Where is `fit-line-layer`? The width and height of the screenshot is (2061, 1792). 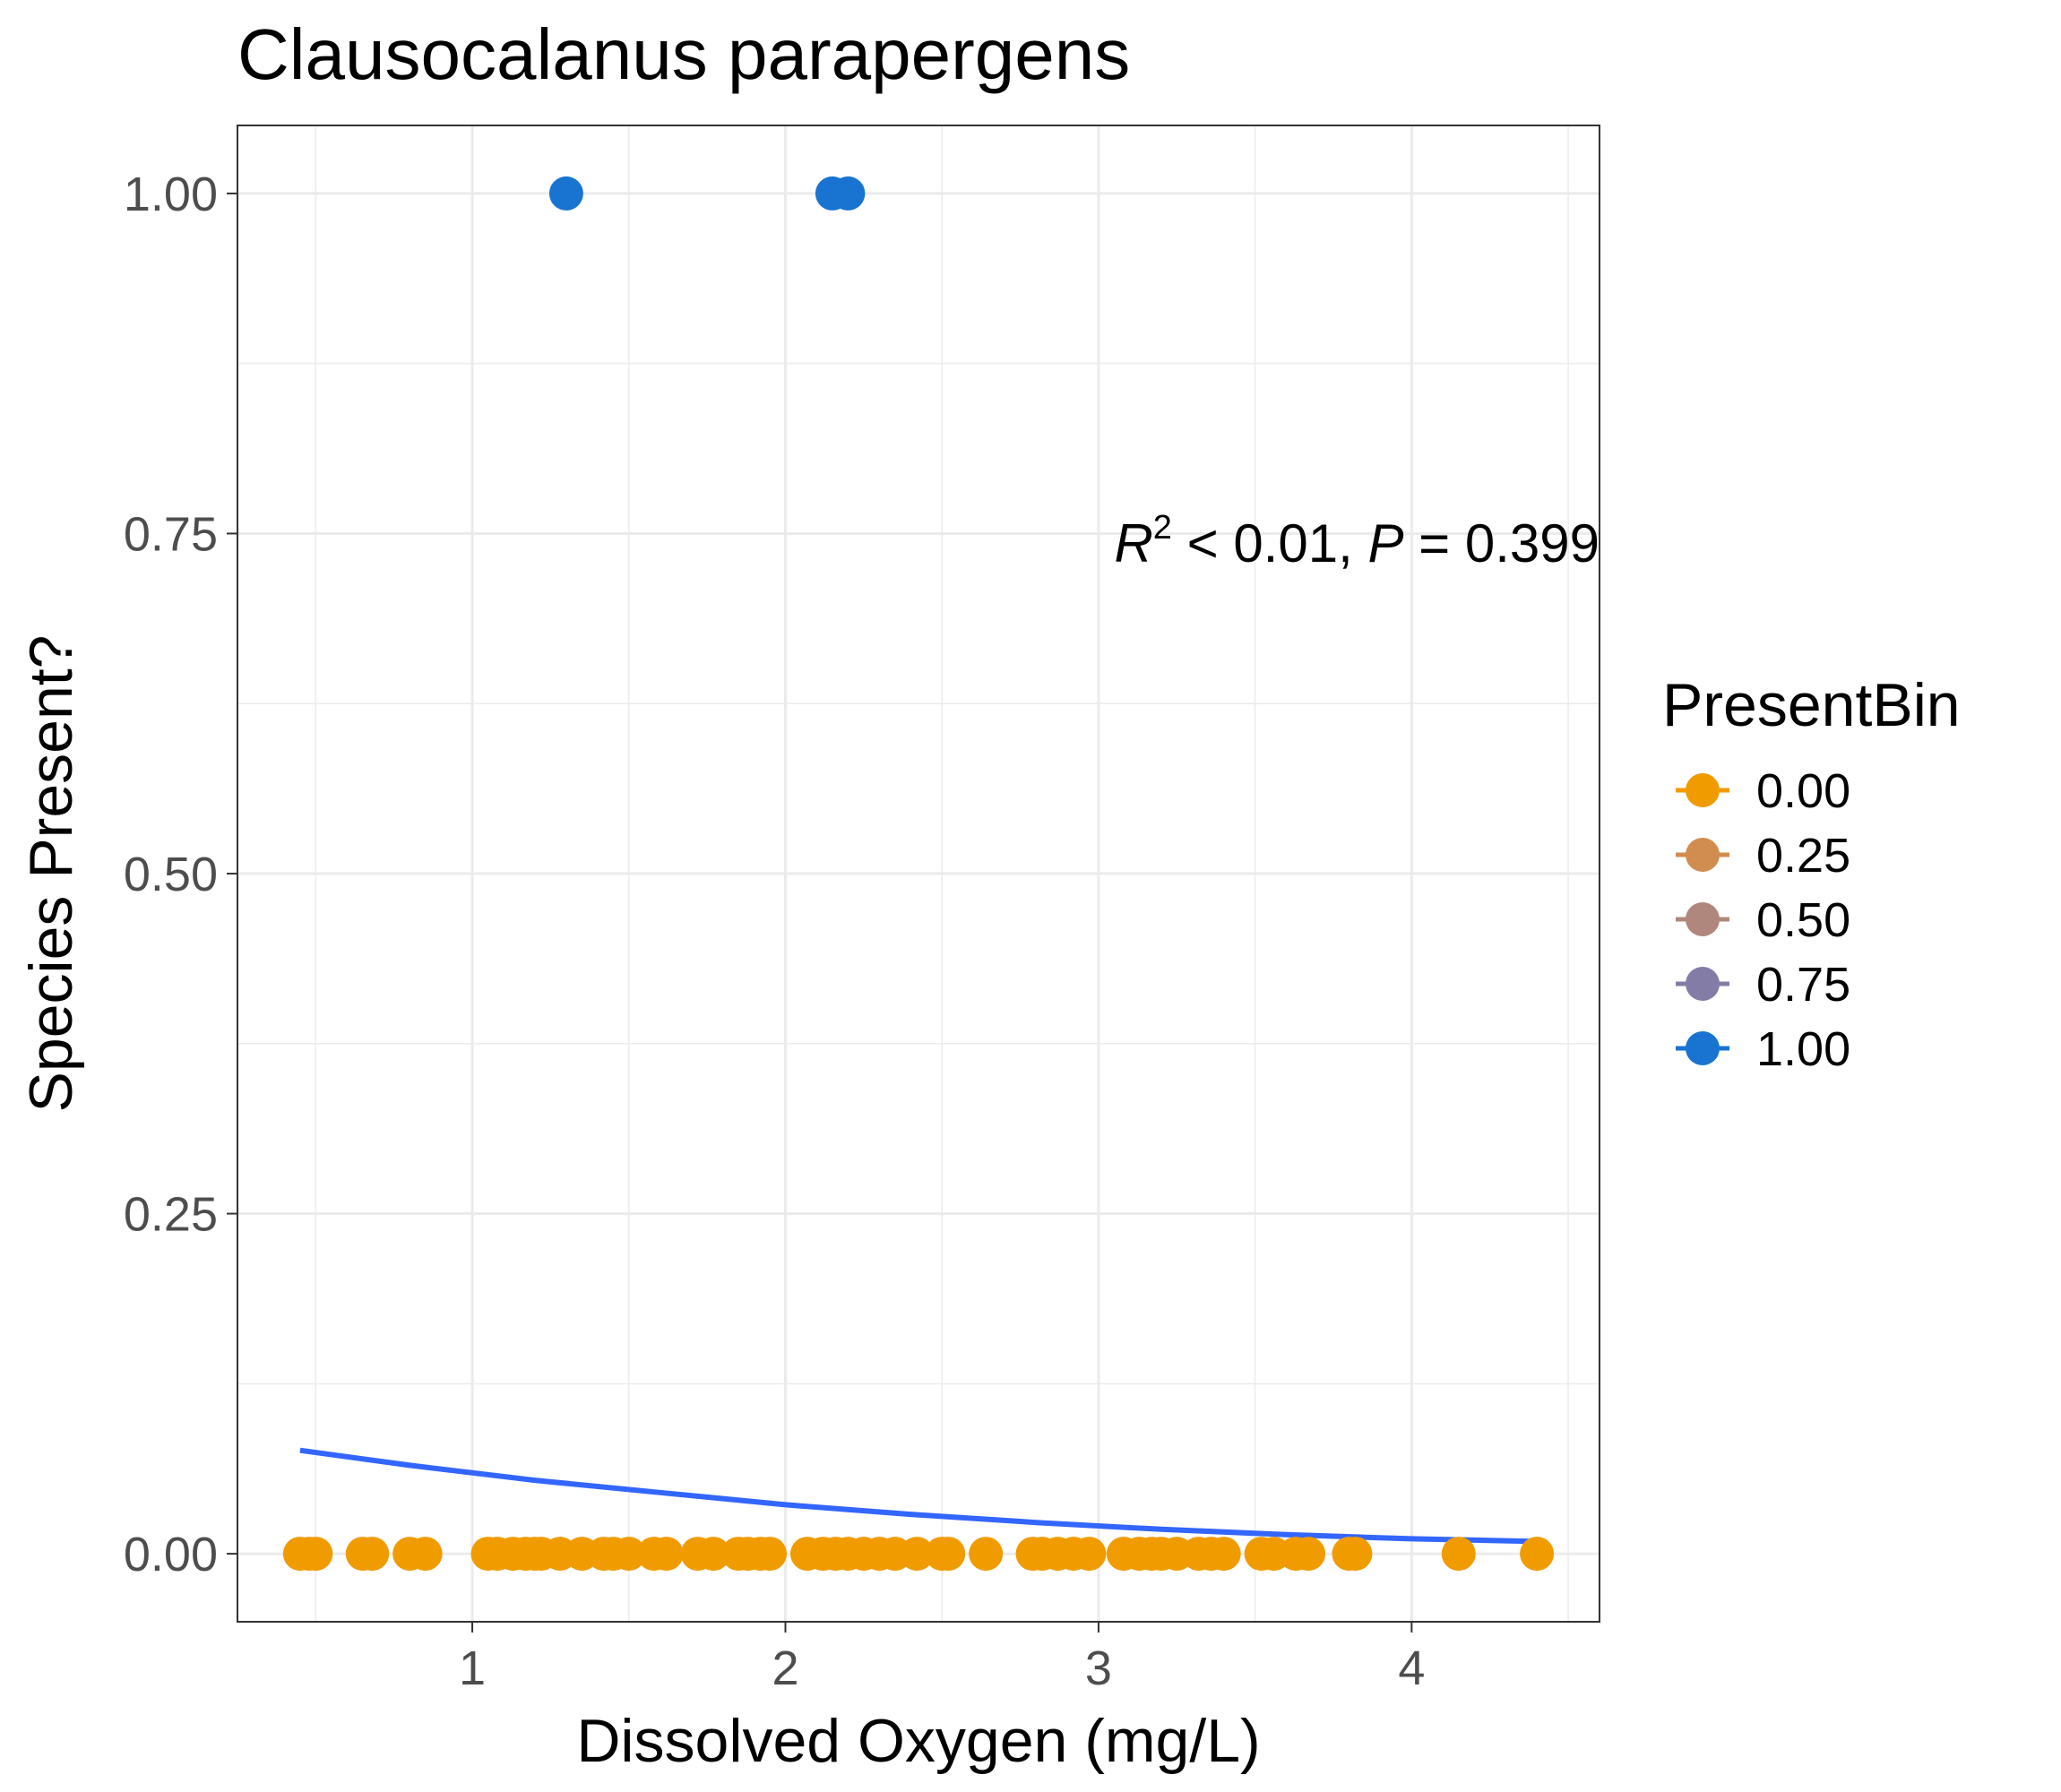 fit-line-layer is located at coordinates (919, 1496).